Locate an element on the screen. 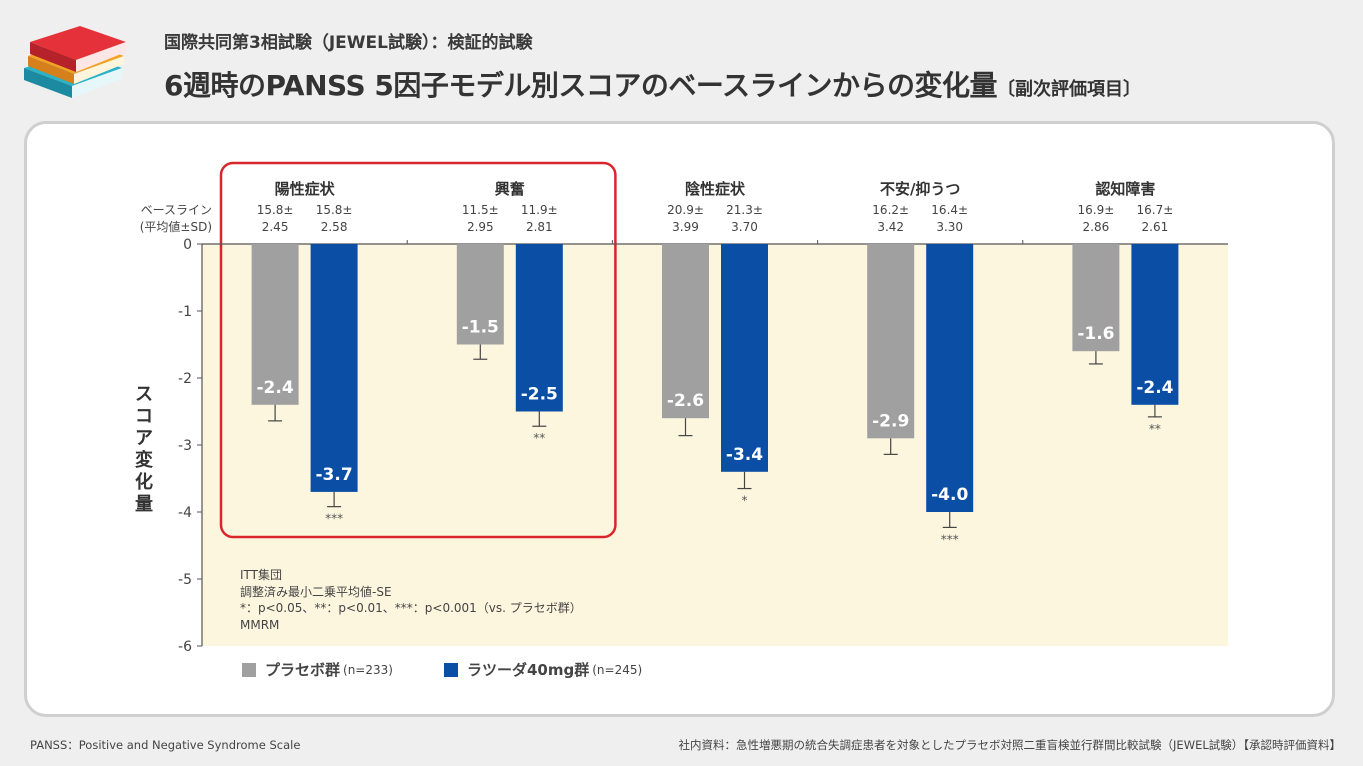  category-label: 認知障害 is located at coordinates (1125, 189).